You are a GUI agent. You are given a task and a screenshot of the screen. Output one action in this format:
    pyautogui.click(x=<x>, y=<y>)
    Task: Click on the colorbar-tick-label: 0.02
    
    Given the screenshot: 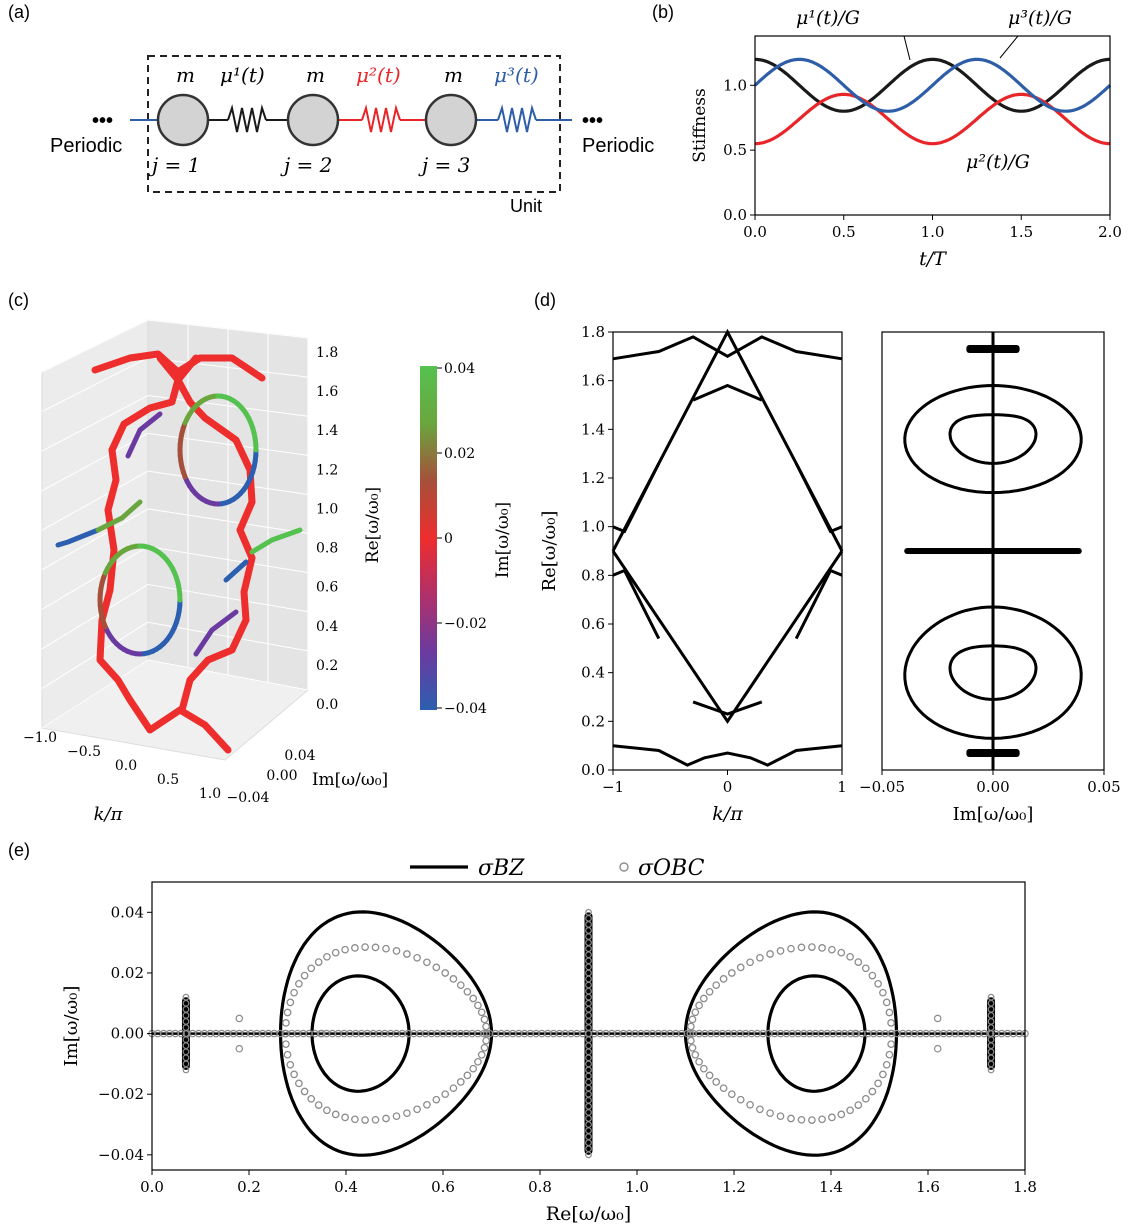 What is the action you would take?
    pyautogui.click(x=459, y=454)
    